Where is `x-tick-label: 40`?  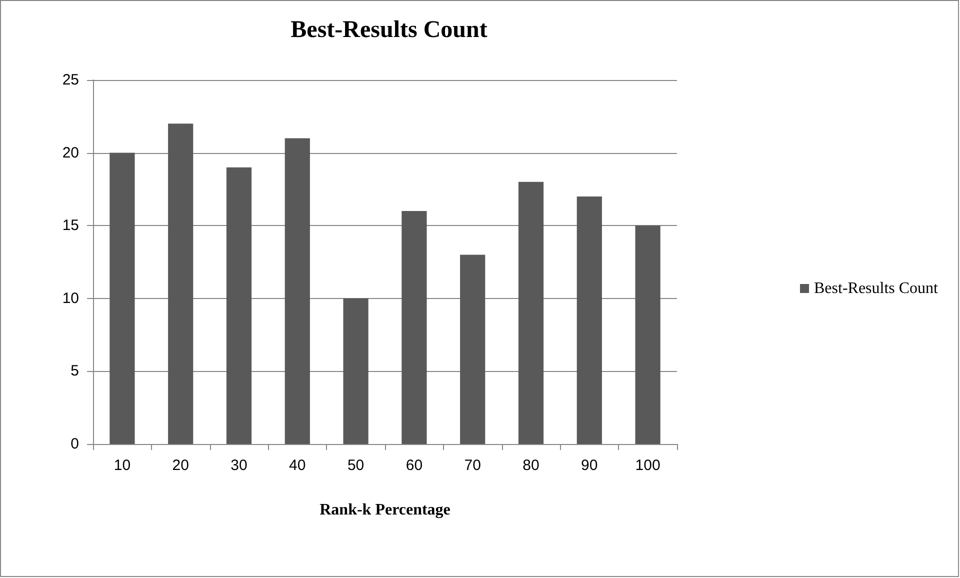
x-tick-label: 40 is located at coordinates (297, 465).